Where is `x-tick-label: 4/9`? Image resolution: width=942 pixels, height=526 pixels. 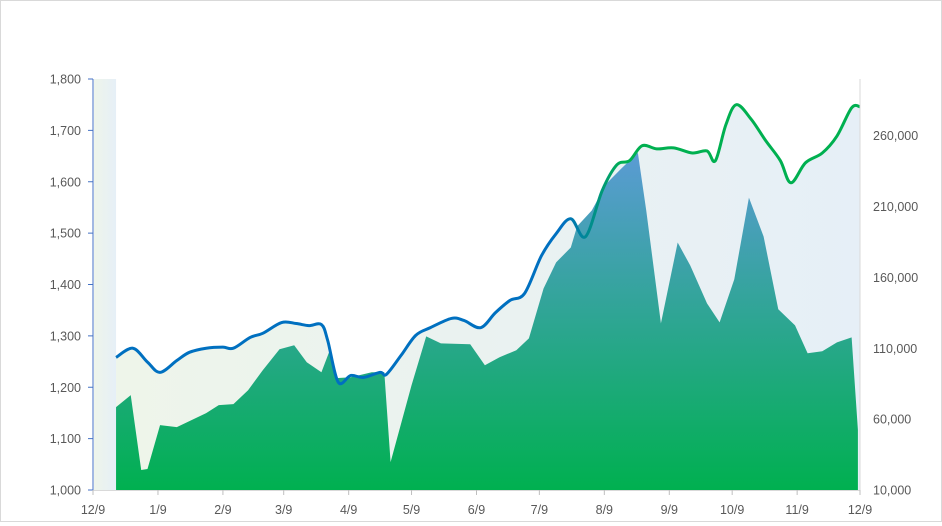
x-tick-label: 4/9 is located at coordinates (348, 510).